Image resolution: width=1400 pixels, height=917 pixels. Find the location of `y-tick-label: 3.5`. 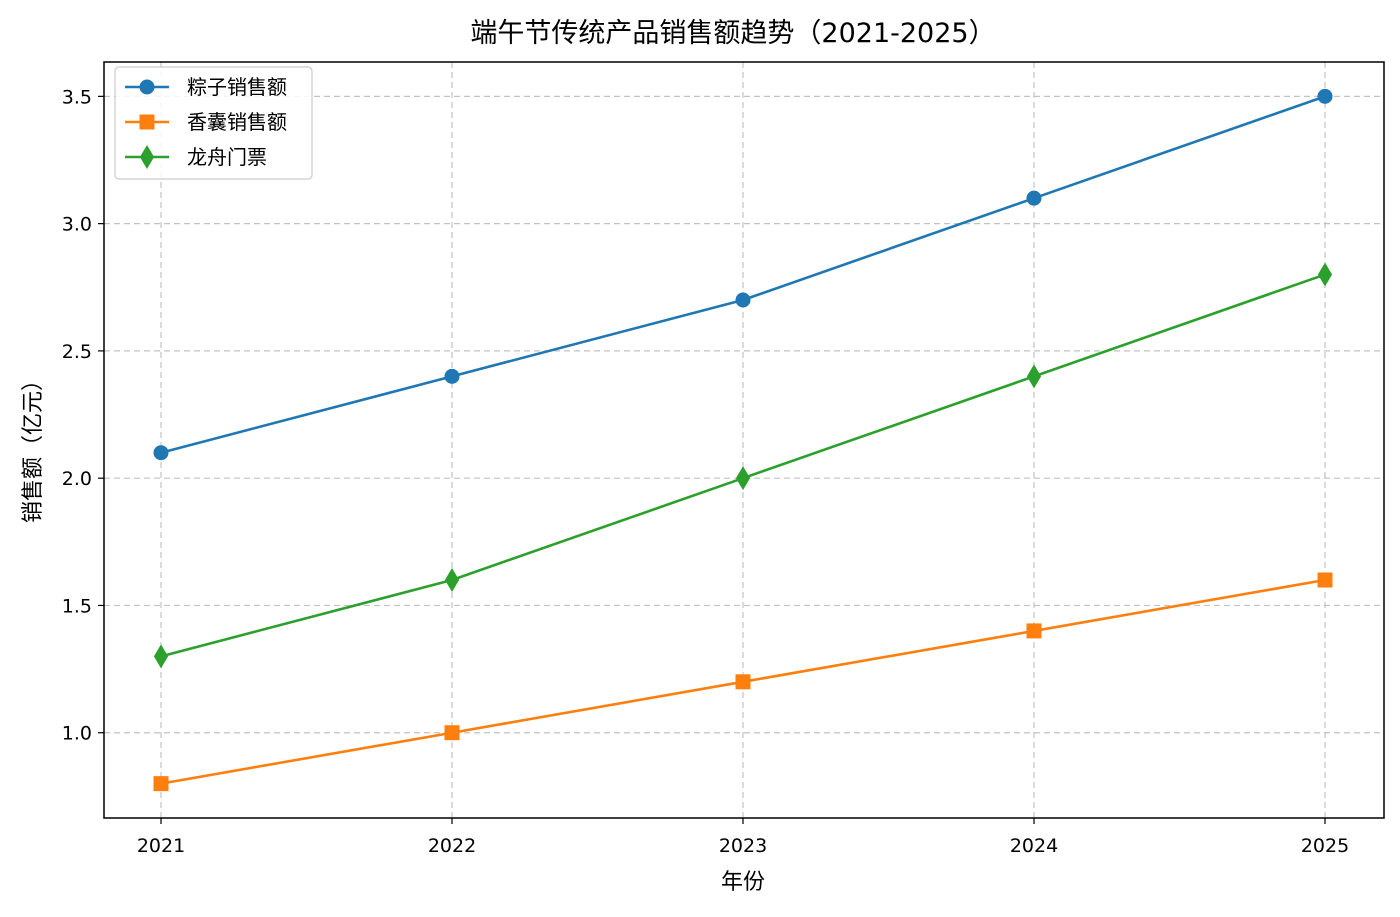

y-tick-label: 3.5 is located at coordinates (77, 97).